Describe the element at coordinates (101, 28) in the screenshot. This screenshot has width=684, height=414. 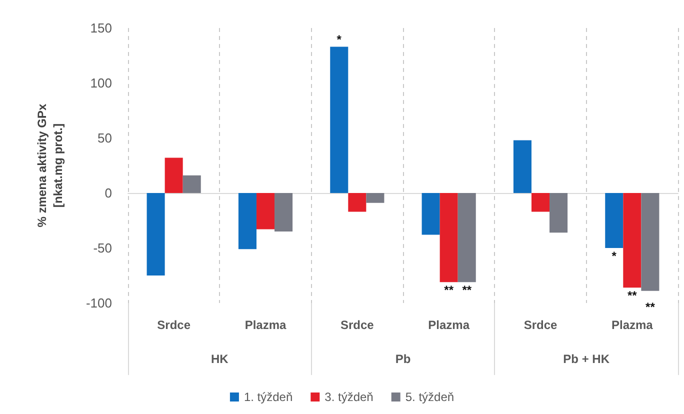
I see `y-tick-label: 150` at that location.